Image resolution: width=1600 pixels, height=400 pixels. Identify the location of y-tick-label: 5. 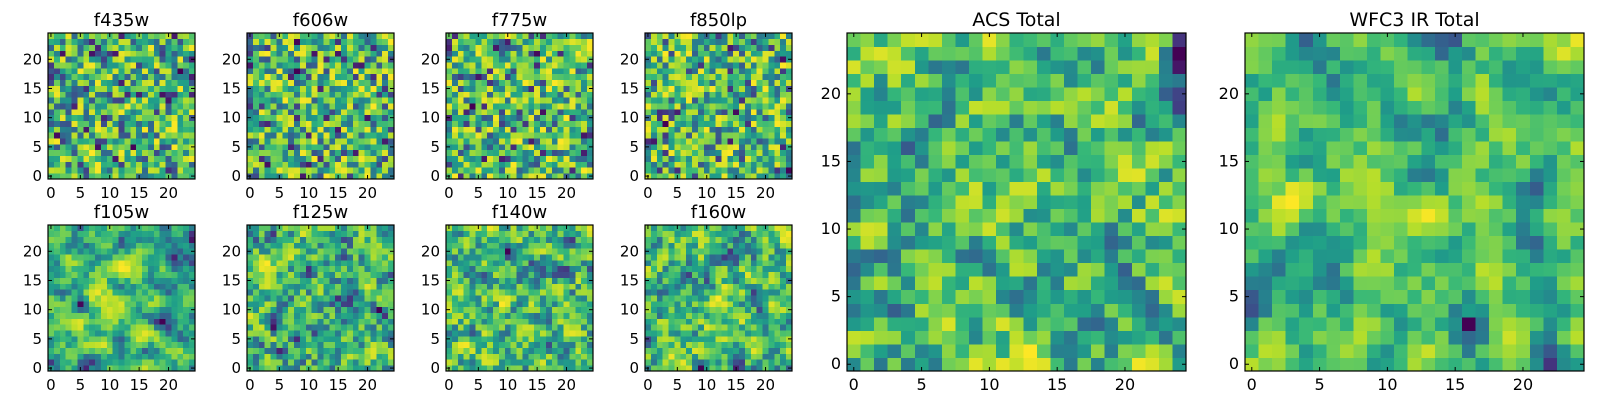
(236, 147).